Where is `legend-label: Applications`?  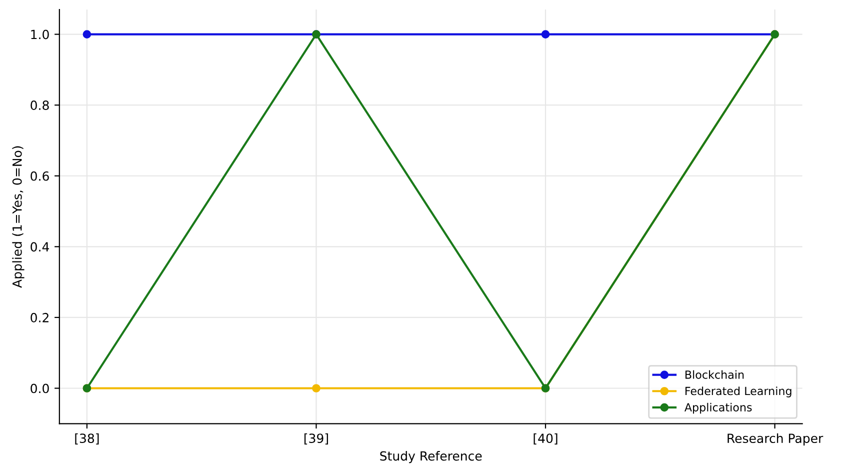 legend-label: Applications is located at coordinates (718, 408).